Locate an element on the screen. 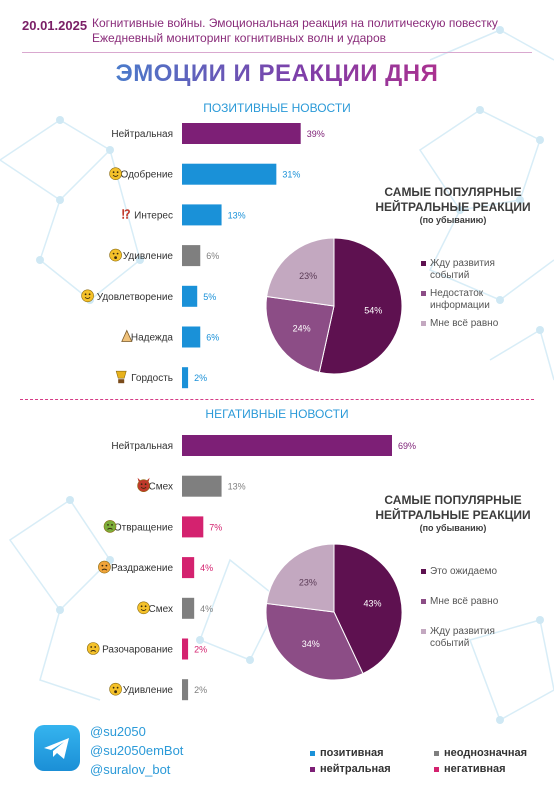  pie-2-subtitle: (по убыванию) is located at coordinates (453, 528).